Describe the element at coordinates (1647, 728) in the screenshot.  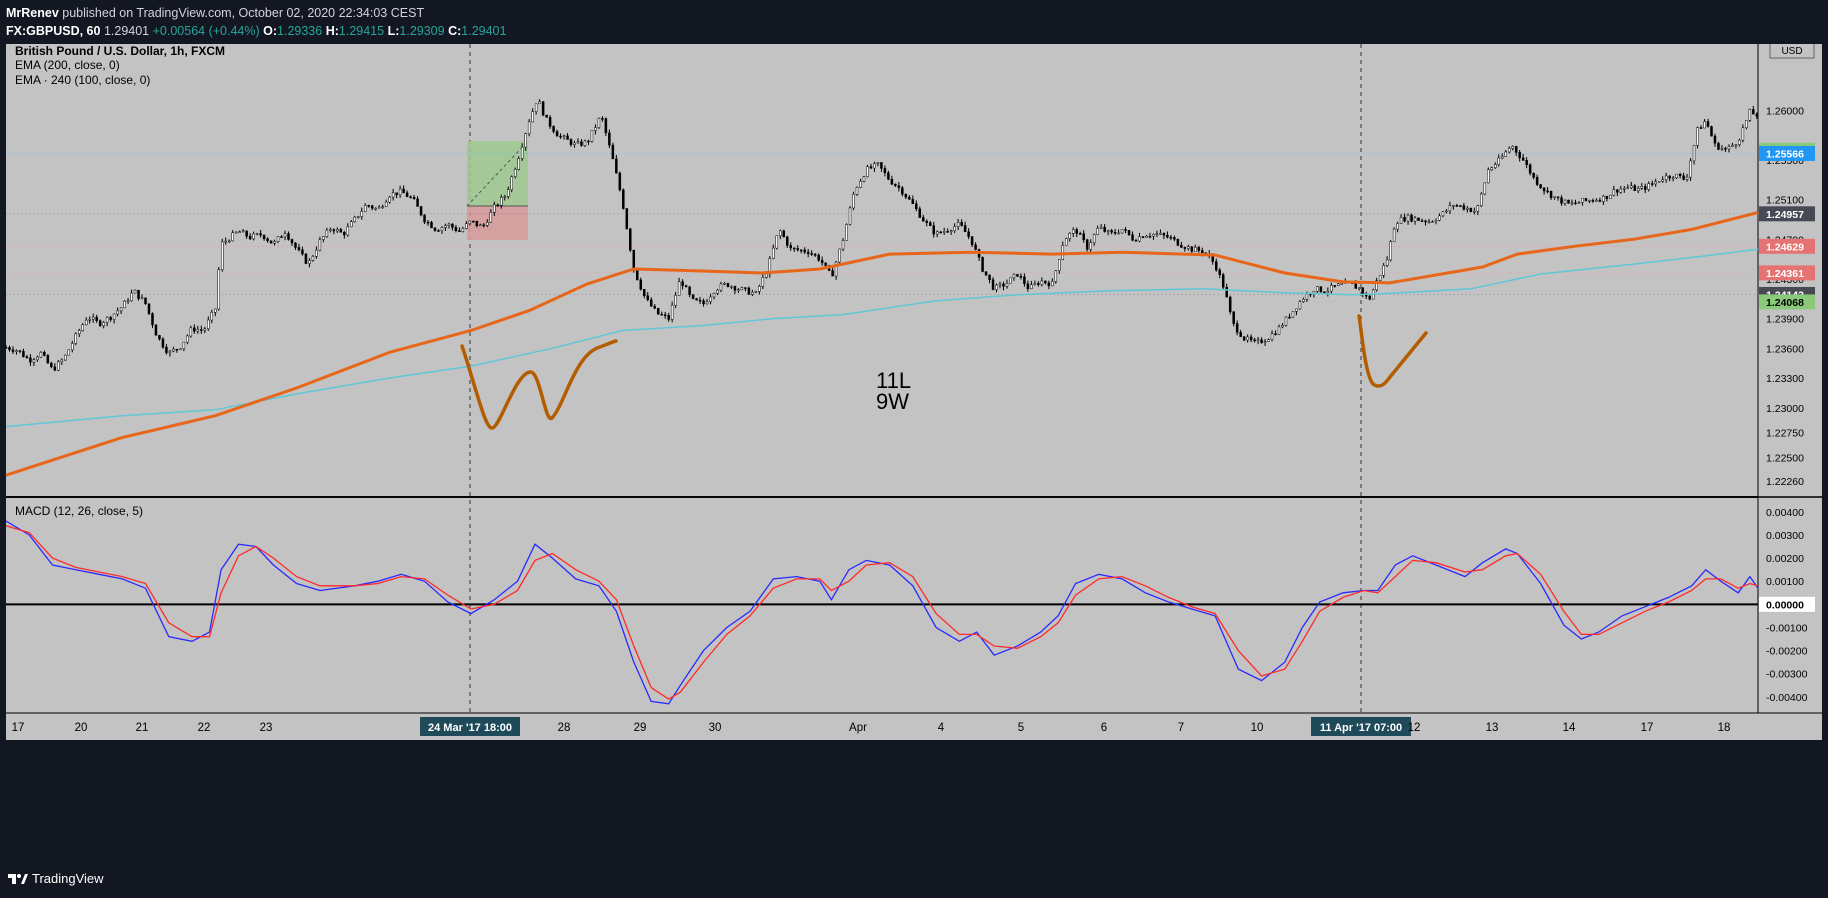
I see `time-tick-label: 17` at that location.